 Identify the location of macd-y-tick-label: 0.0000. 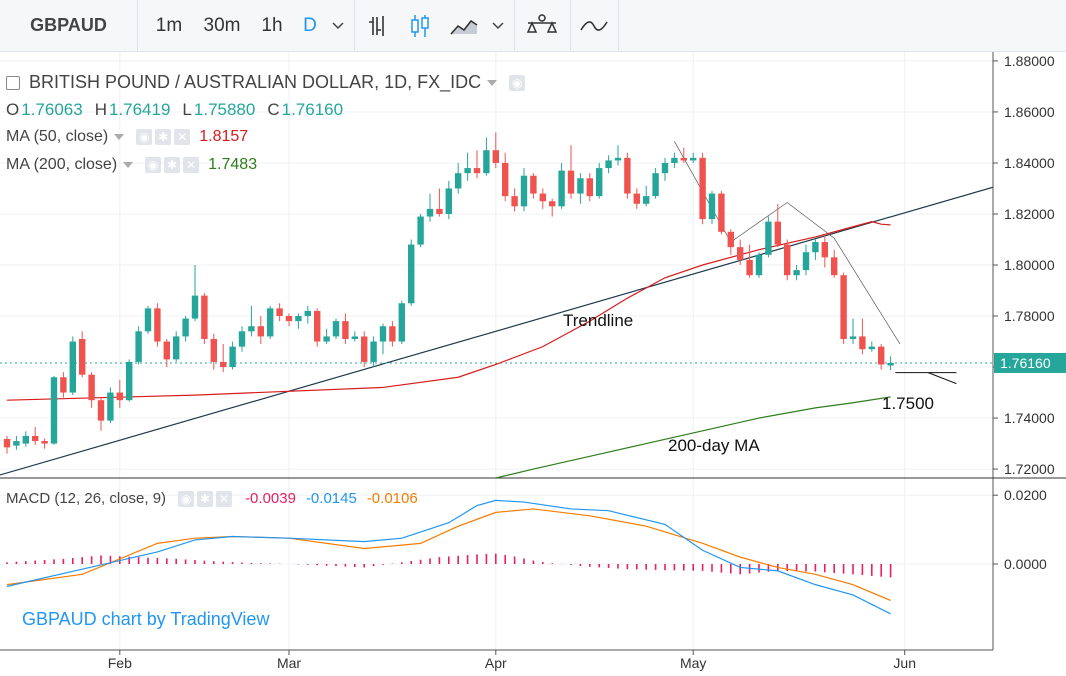
(1025, 564).